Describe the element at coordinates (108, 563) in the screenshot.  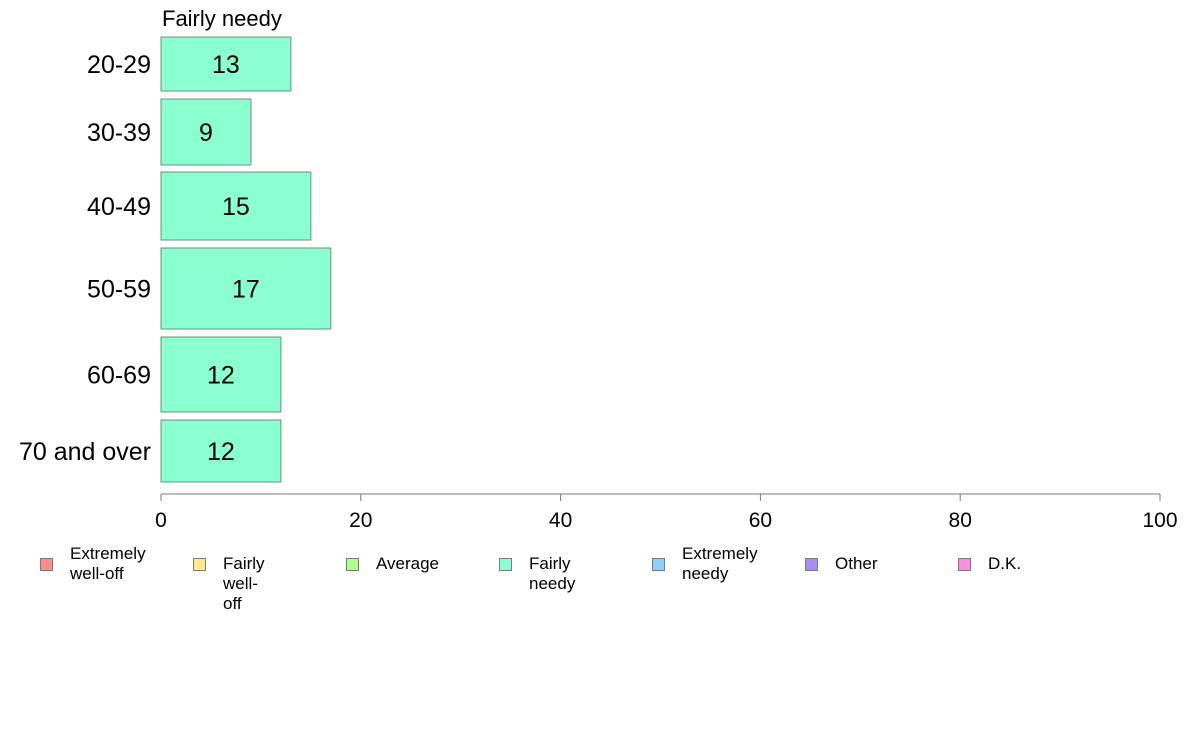
I see `legend-label: Extremely well-off` at that location.